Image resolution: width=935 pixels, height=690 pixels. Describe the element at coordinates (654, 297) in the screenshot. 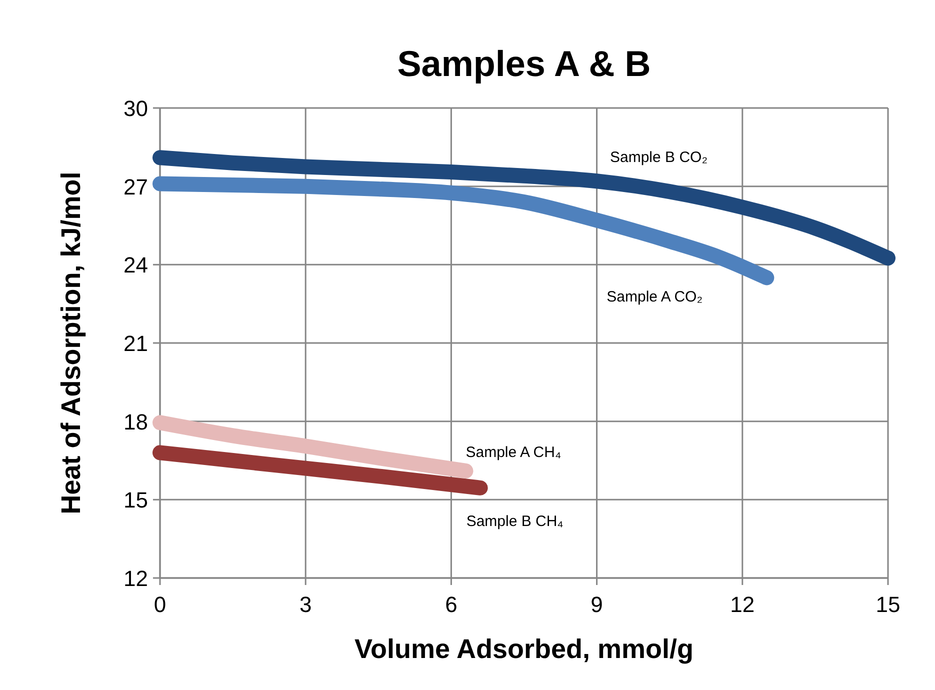

I see `text: Sample A CO₂` at that location.